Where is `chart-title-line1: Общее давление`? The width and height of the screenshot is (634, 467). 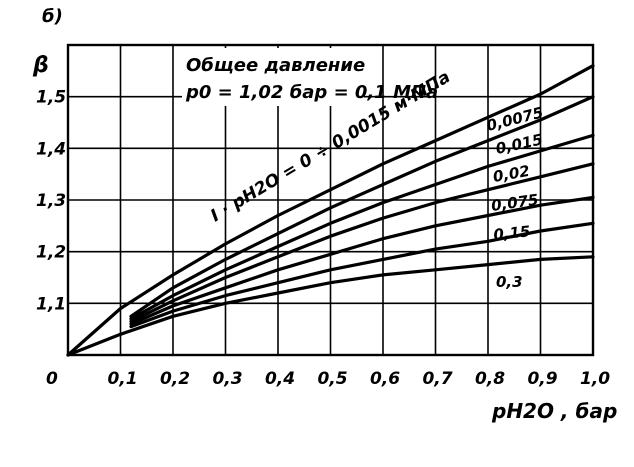 chart-title-line1: Общее давление is located at coordinates (275, 65).